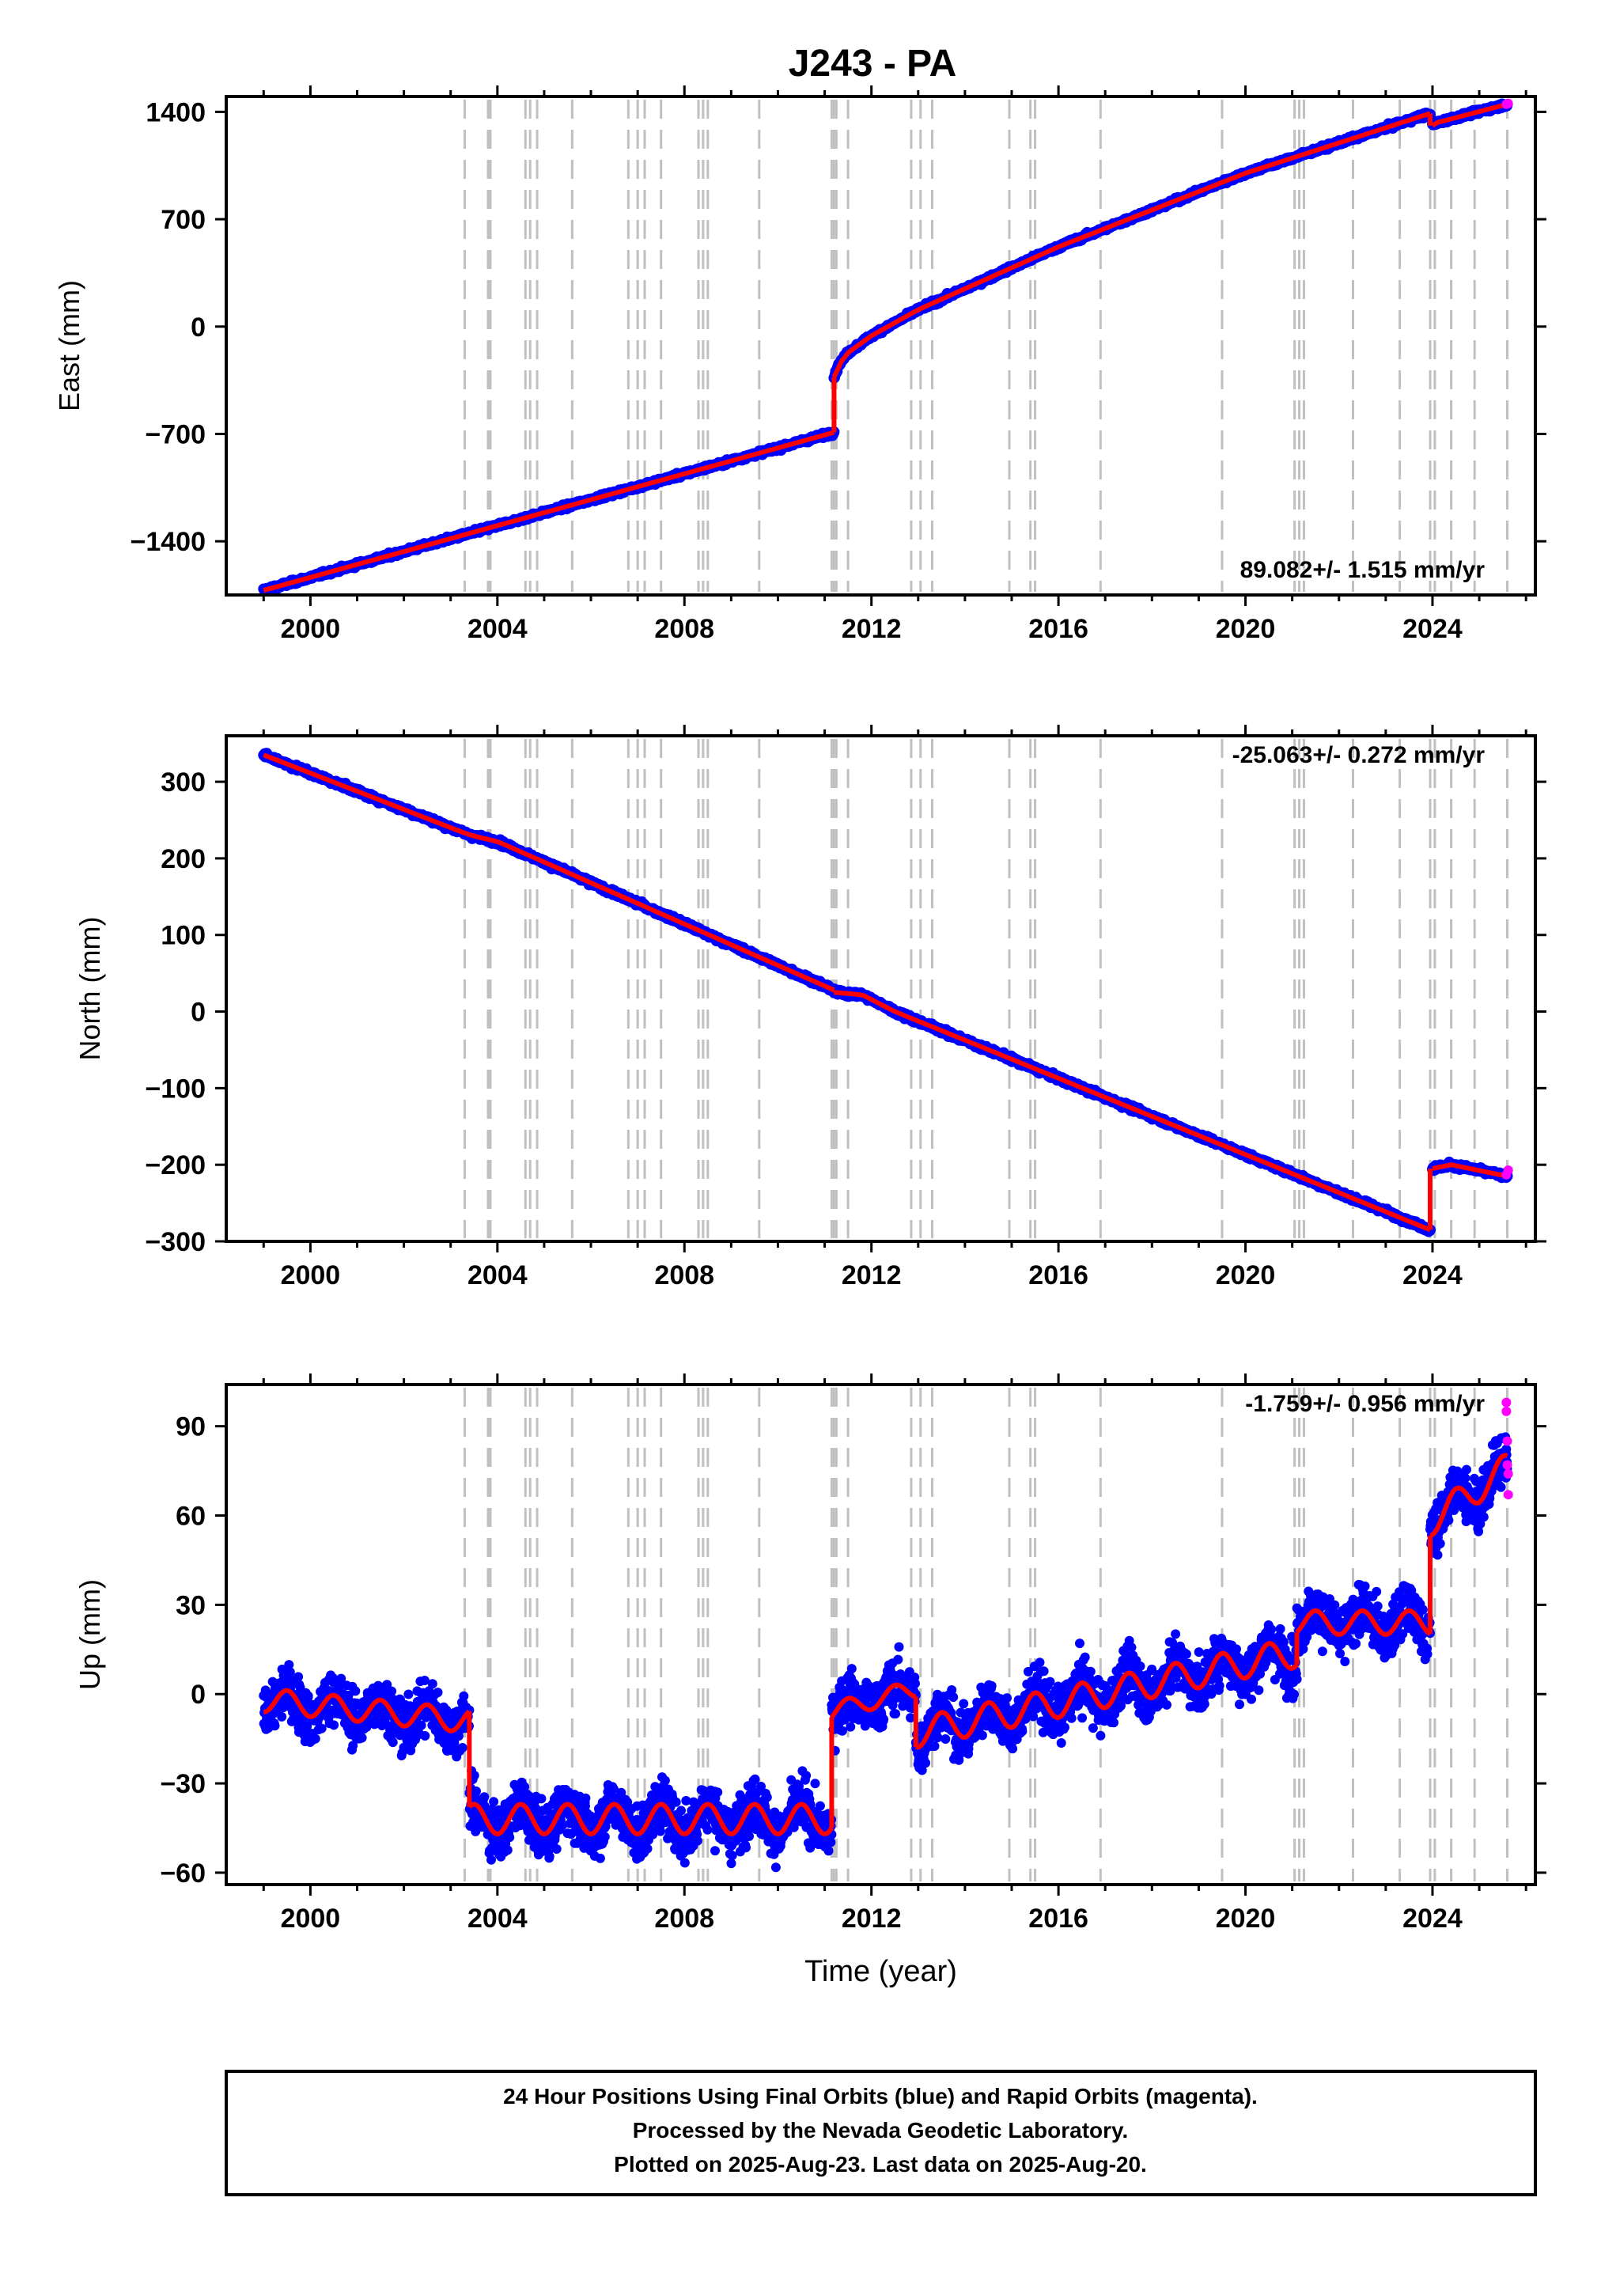 The width and height of the screenshot is (1601, 2296). What do you see at coordinates (176, 112) in the screenshot?
I see `y-tick-label: 1400` at bounding box center [176, 112].